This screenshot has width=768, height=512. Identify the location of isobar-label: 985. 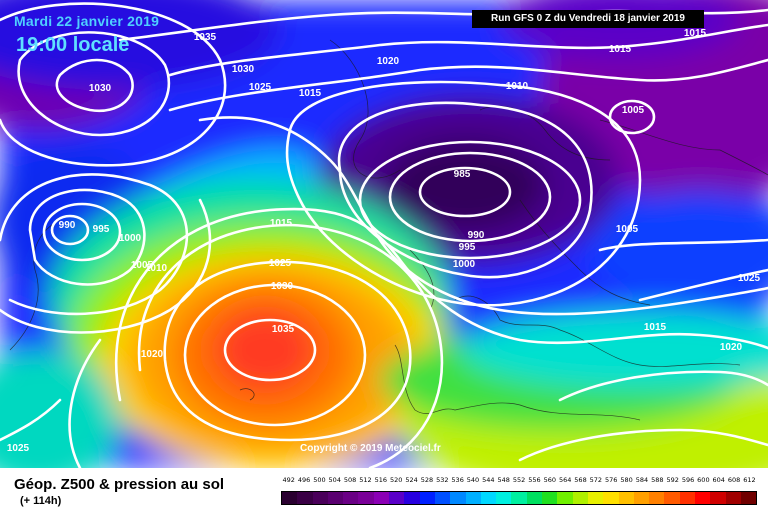
(462, 174).